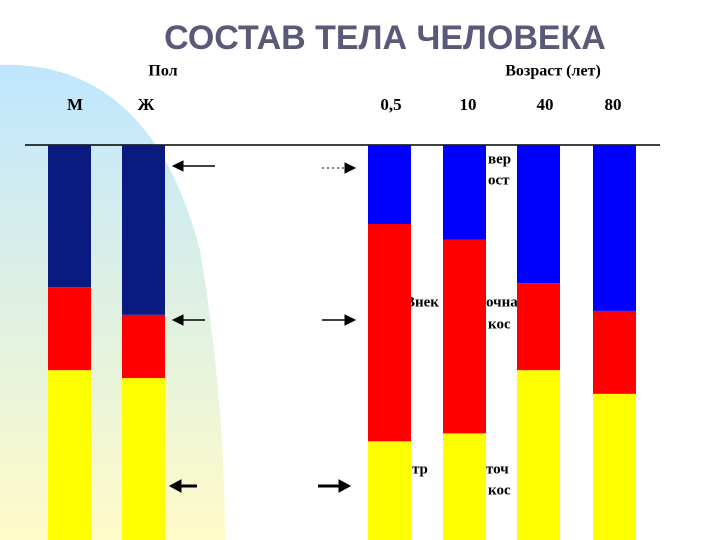 This screenshot has width=720, height=540. Describe the element at coordinates (422, 302) in the screenshot. I see `annotation: Внек` at that location.